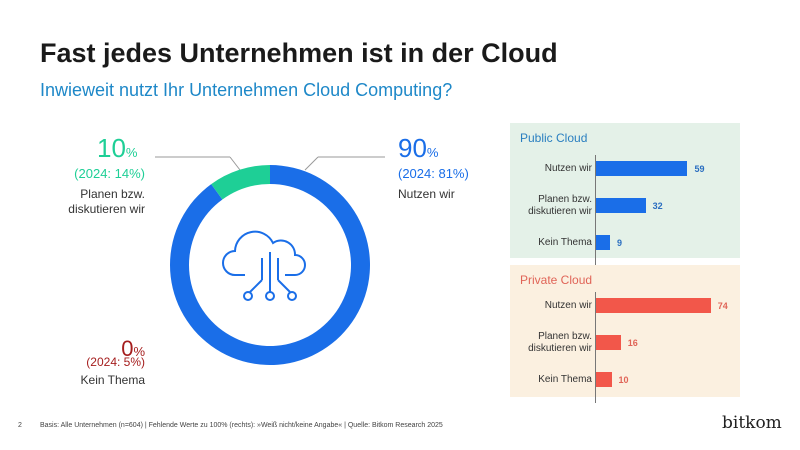 The height and width of the screenshot is (450, 800). I want to click on plan-label: Planen bzw. diskutieren wir, so click(106, 201).